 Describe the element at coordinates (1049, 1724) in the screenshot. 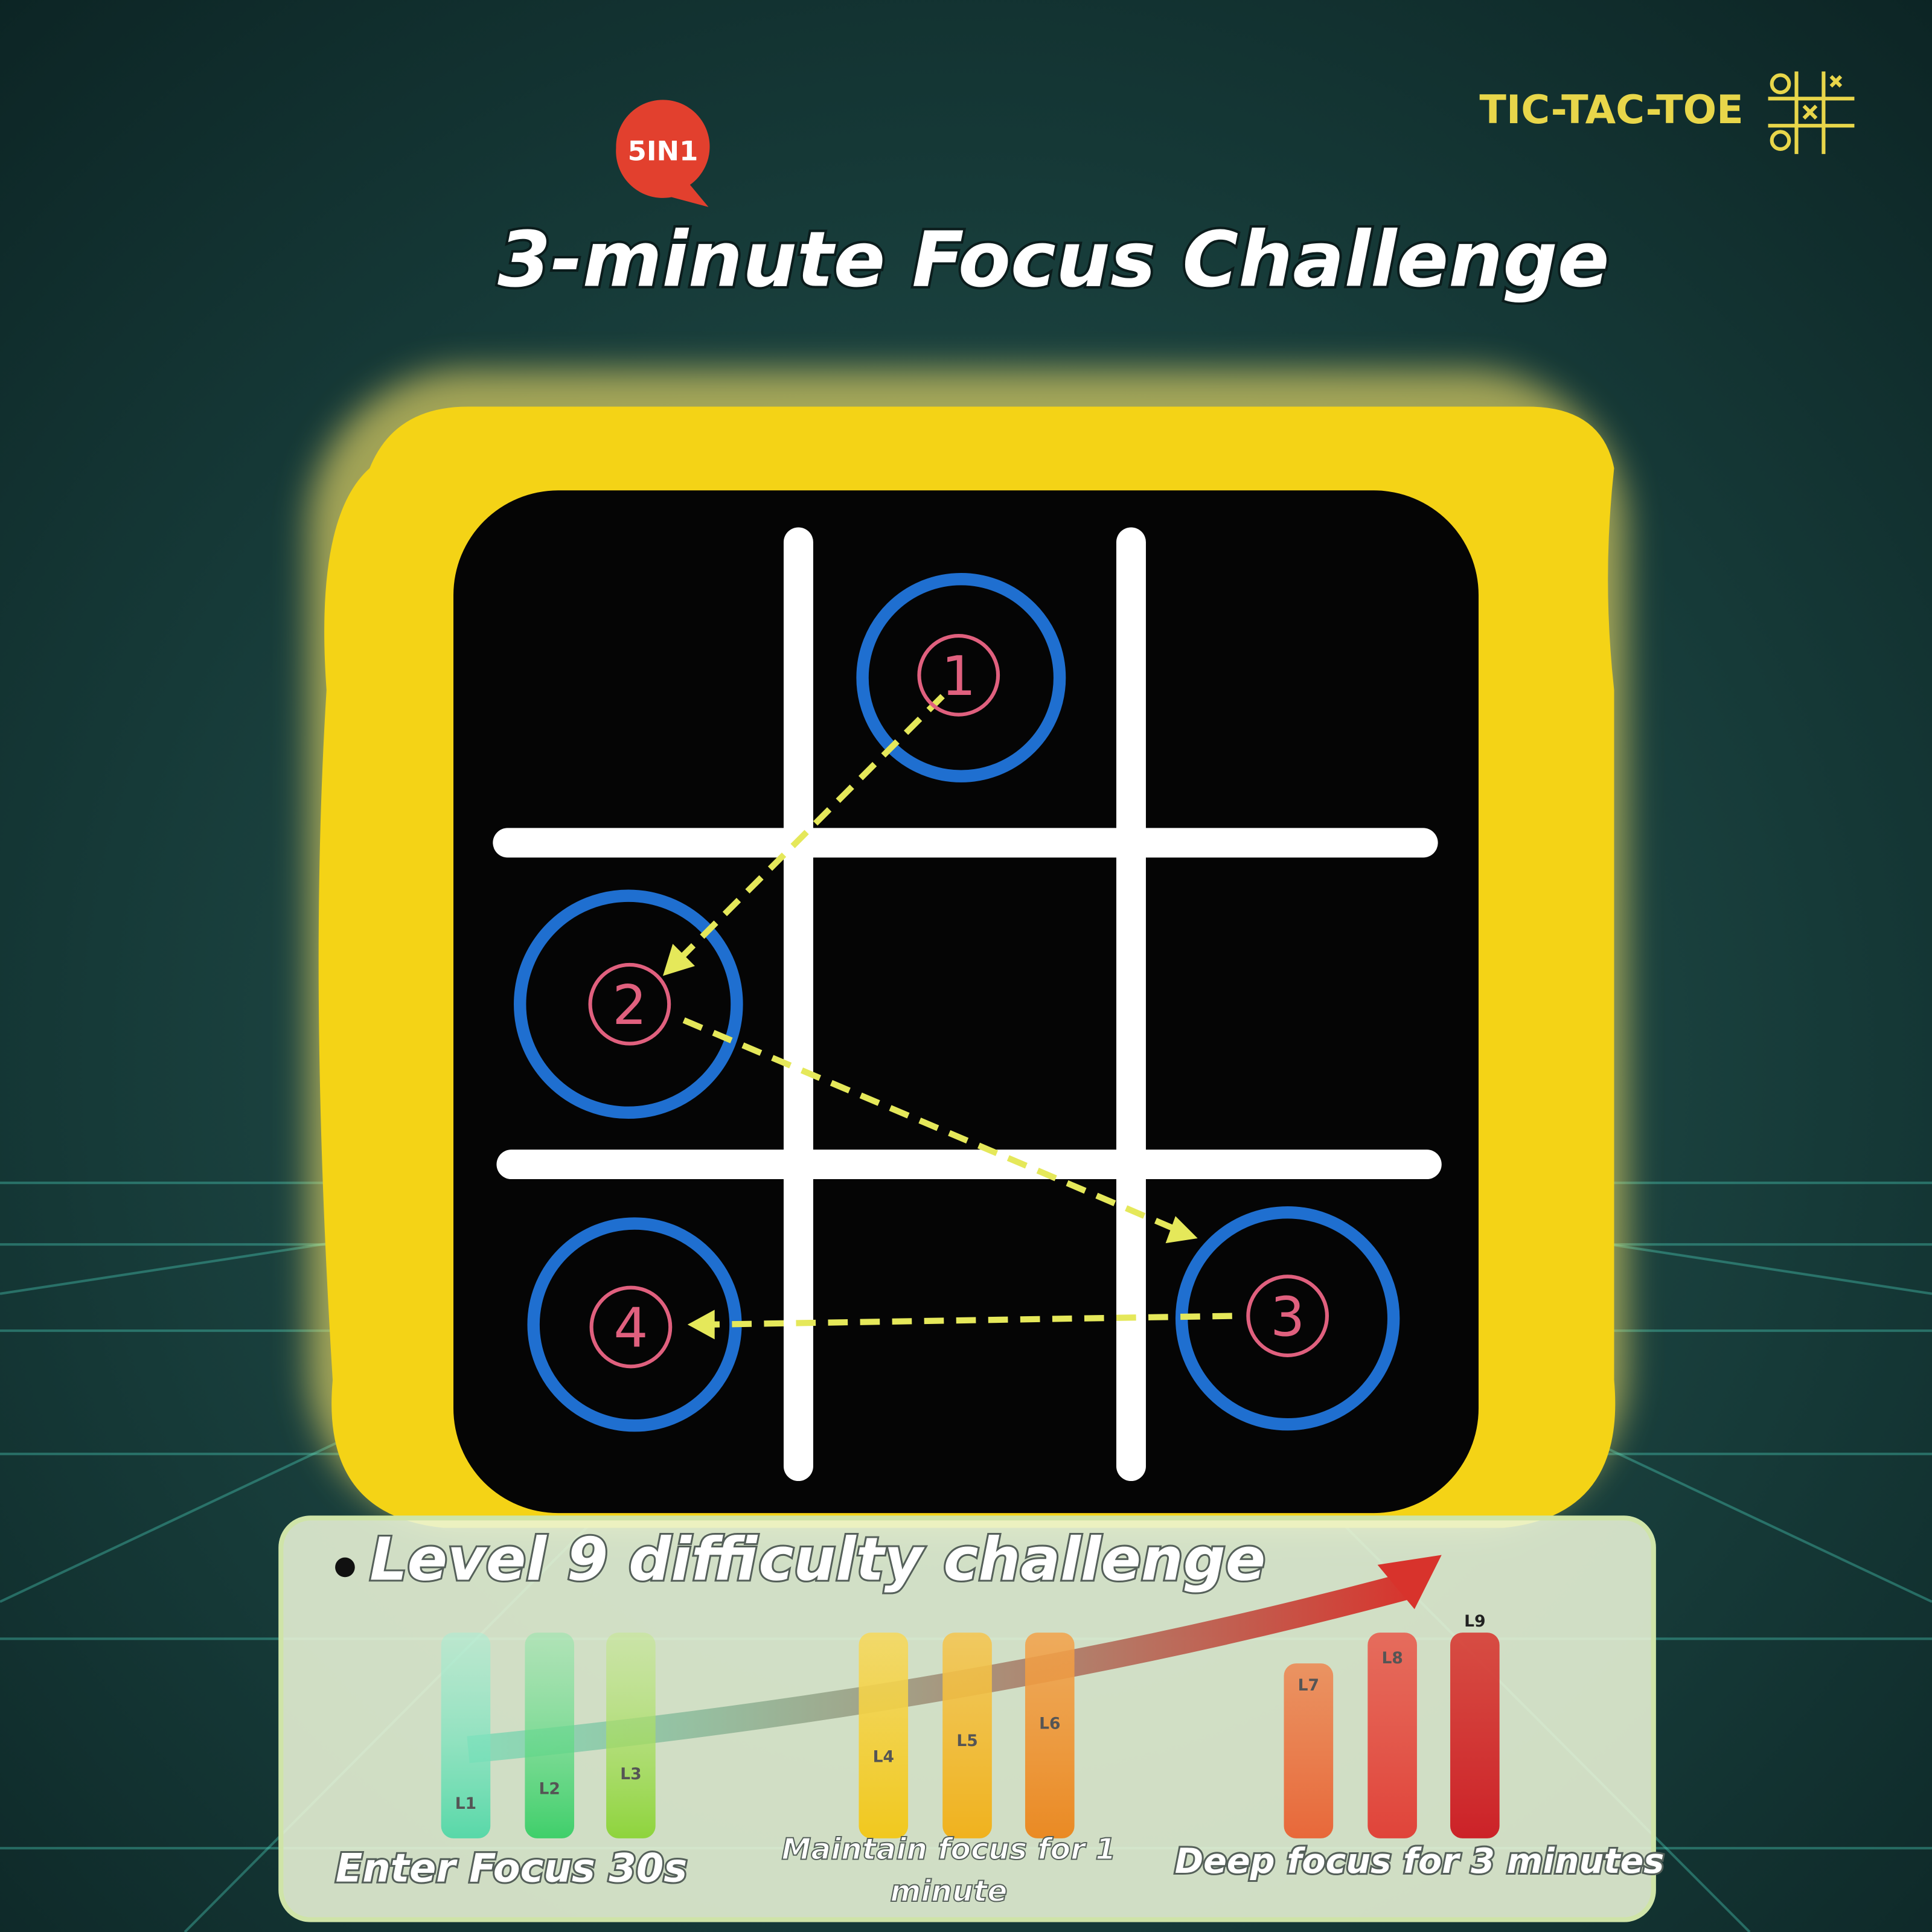

I see `level-label: L6` at that location.